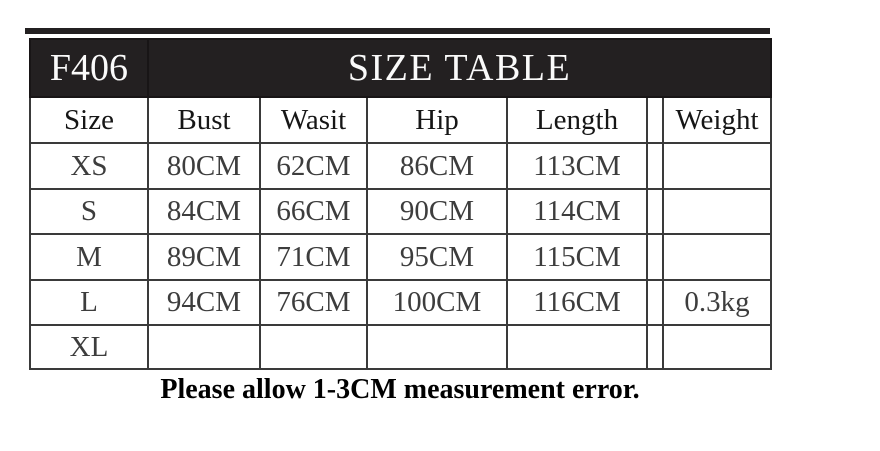  I want to click on table-row-l: L 94CM 76CM 100CM 116CM 0.3kg, so click(401, 302).